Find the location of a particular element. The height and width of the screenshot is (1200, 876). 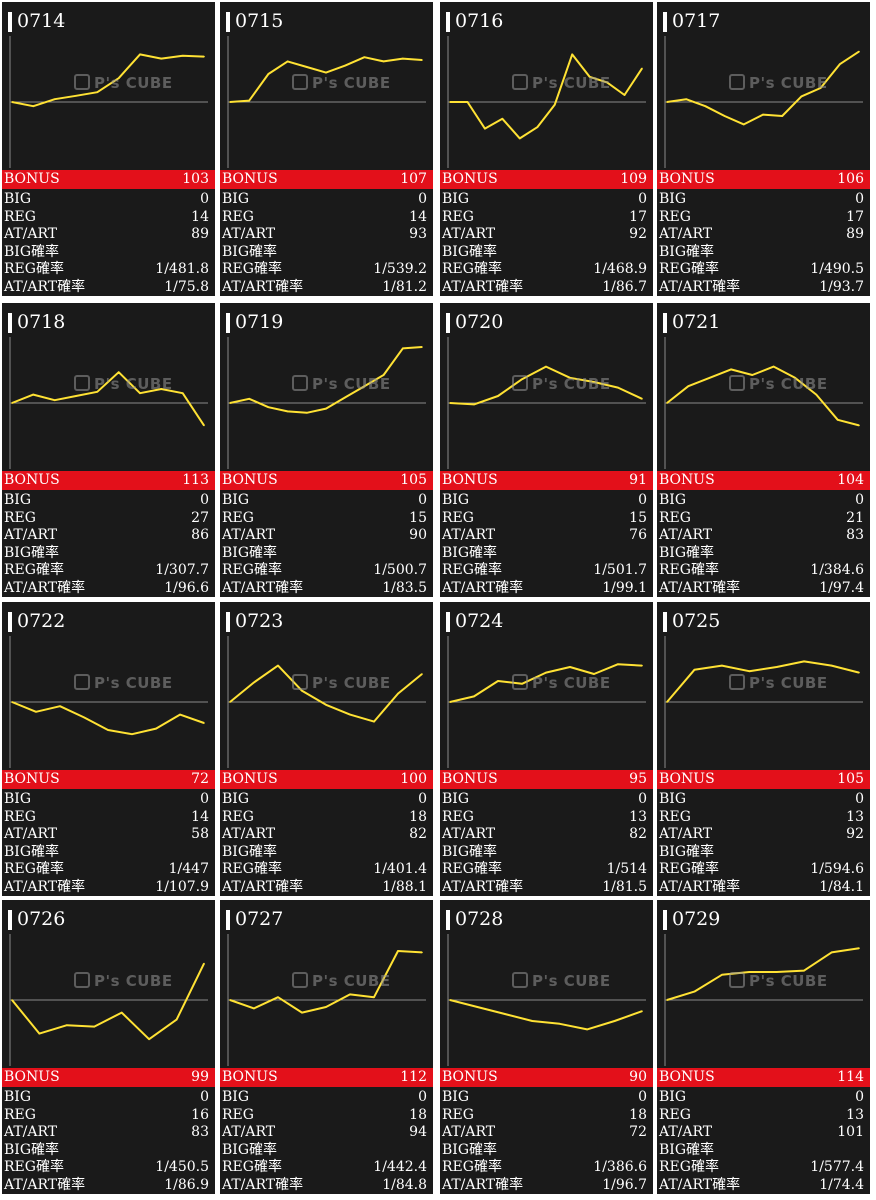

bonus-value: 104 is located at coordinates (850, 480).